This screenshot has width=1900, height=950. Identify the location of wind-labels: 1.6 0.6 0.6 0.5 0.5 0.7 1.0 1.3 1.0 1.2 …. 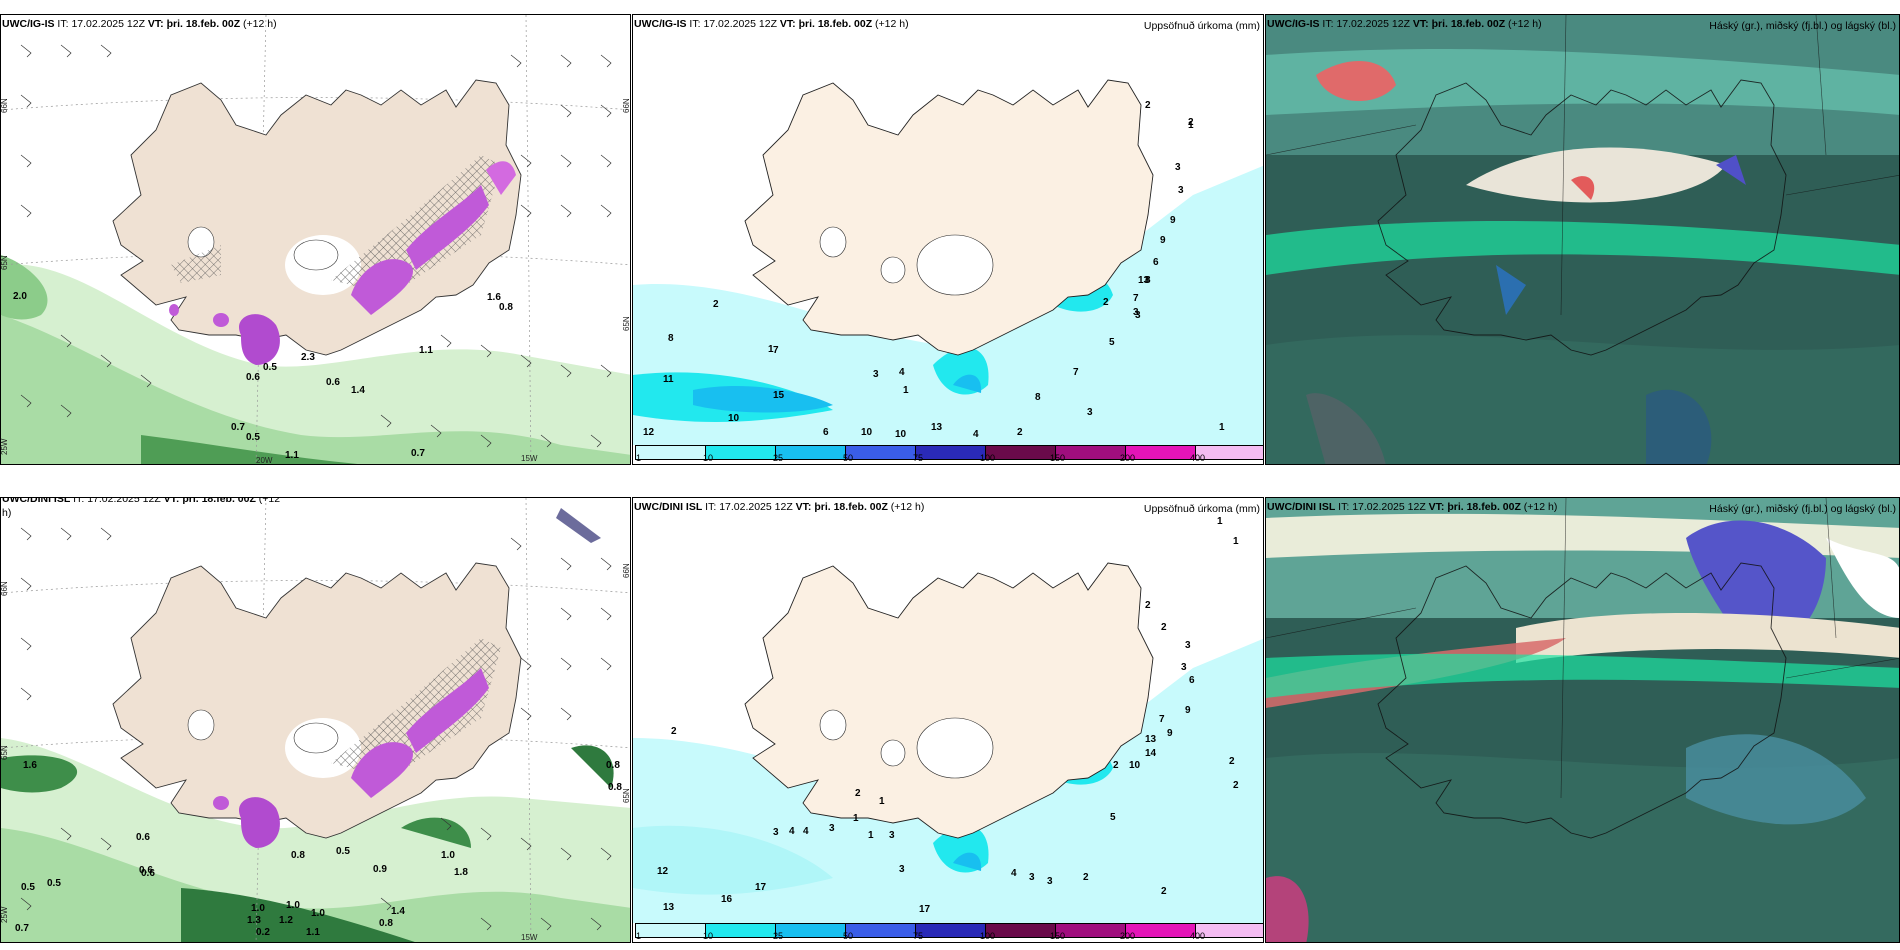
(318, 849).